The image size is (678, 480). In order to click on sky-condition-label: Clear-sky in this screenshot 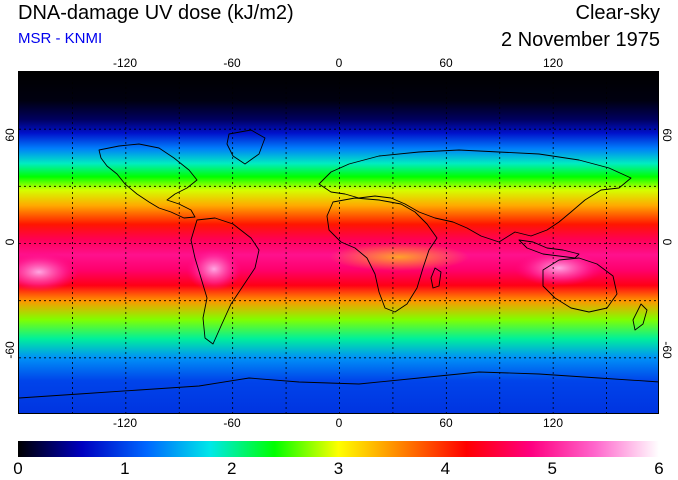, I will do `click(617, 13)`.